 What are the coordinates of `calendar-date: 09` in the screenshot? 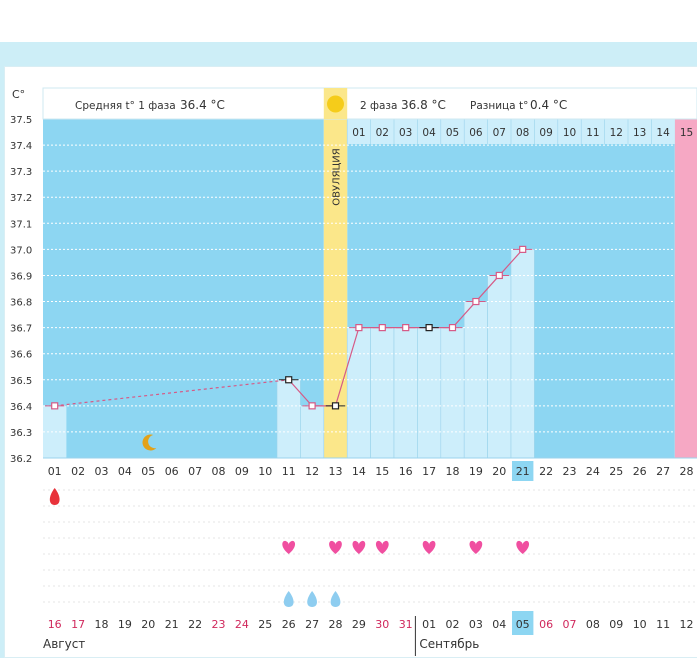 It's located at (616, 624).